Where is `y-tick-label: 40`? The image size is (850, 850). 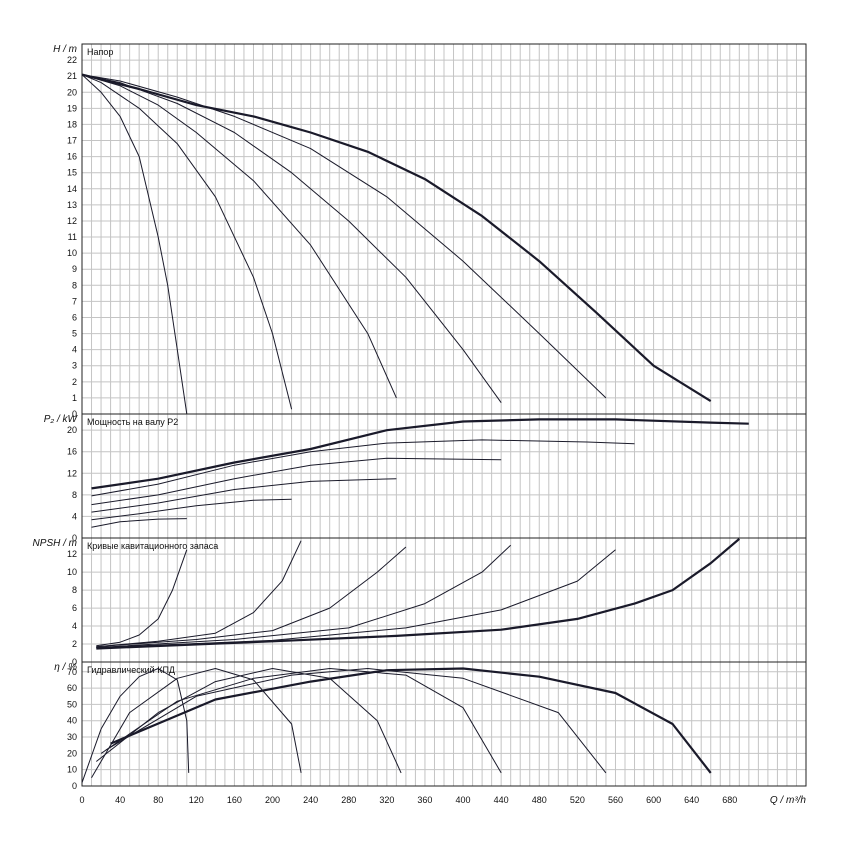 y-tick-label: 40 is located at coordinates (72, 721).